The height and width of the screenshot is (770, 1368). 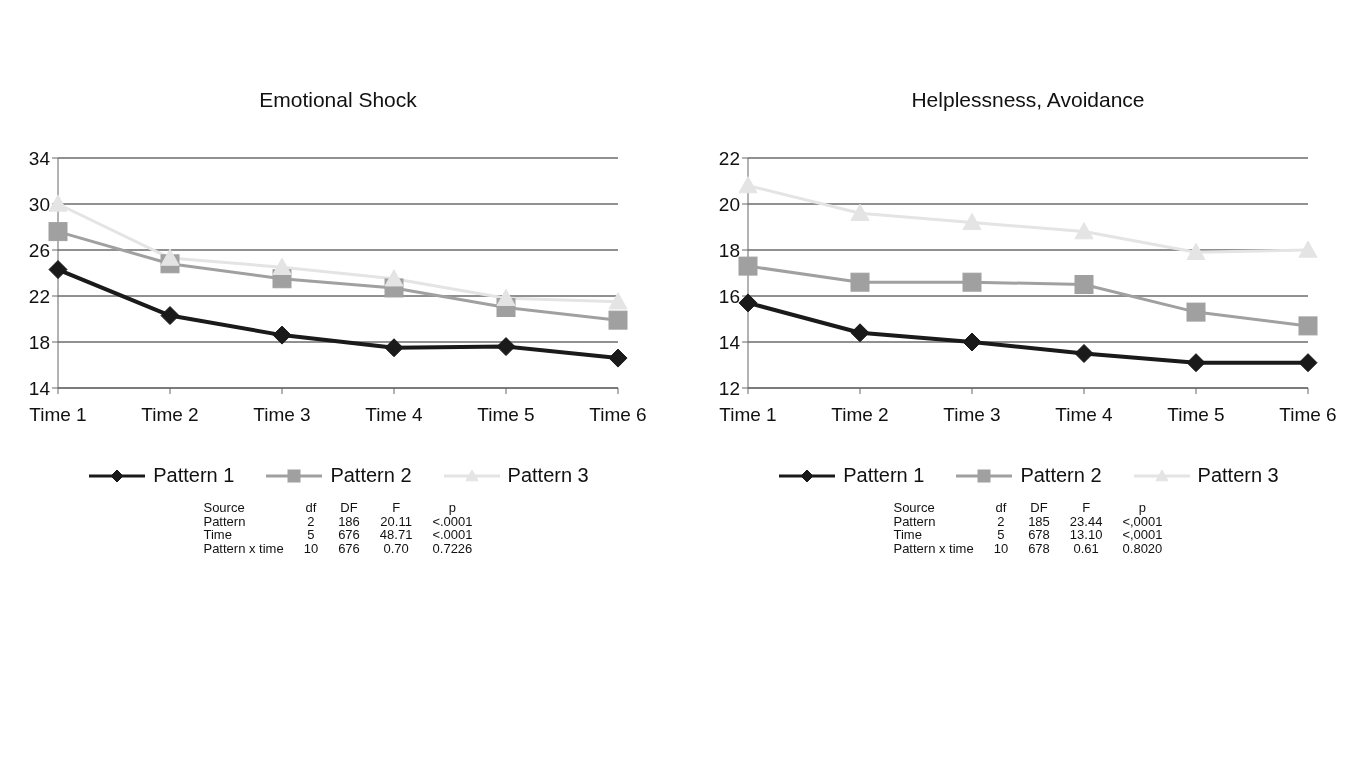 I want to click on chart-title: Emotional Shock, so click(x=338, y=100).